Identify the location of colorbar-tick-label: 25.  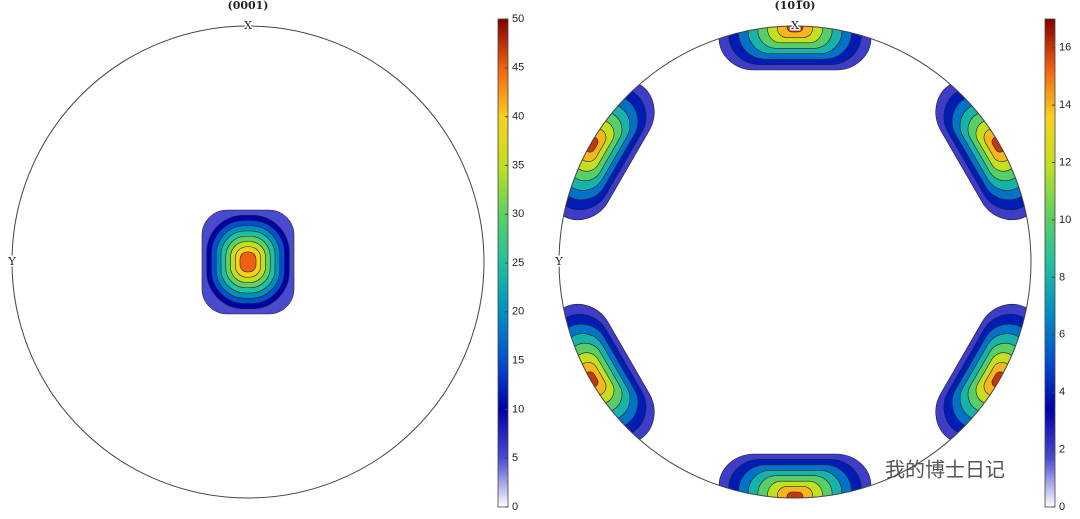
(518, 263).